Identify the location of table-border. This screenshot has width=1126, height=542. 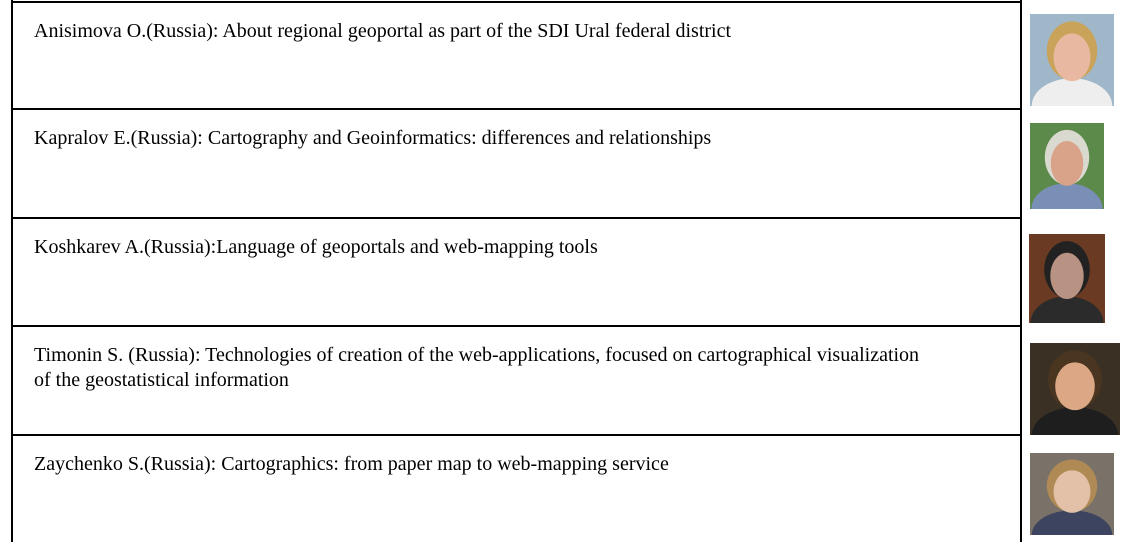
(12, 271).